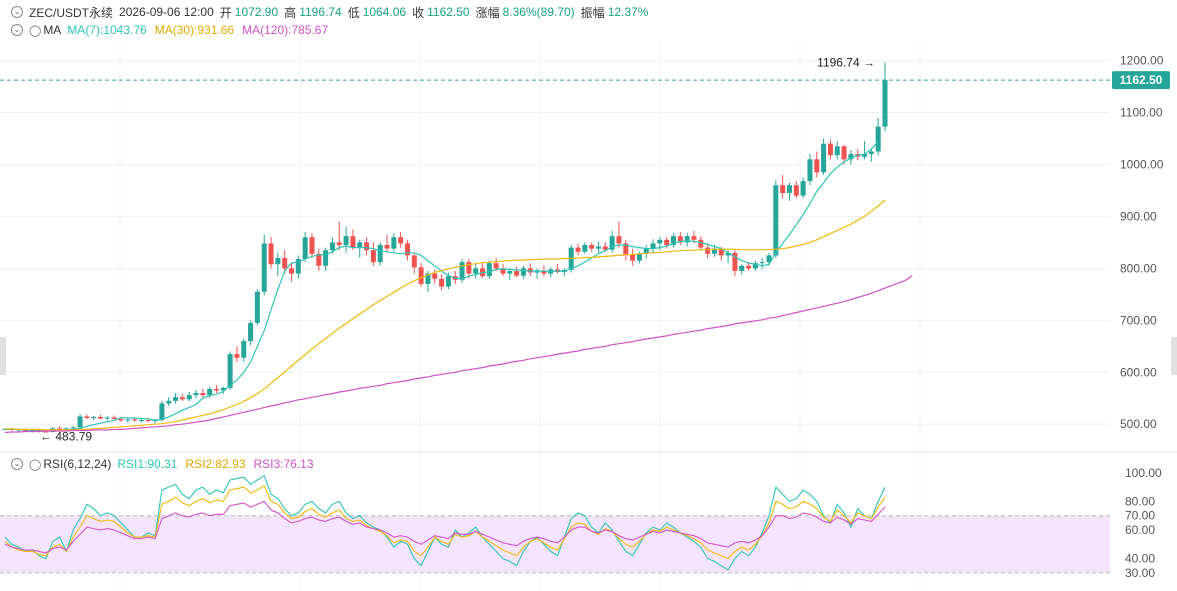  I want to click on right-scroll-handle, so click(1174, 356).